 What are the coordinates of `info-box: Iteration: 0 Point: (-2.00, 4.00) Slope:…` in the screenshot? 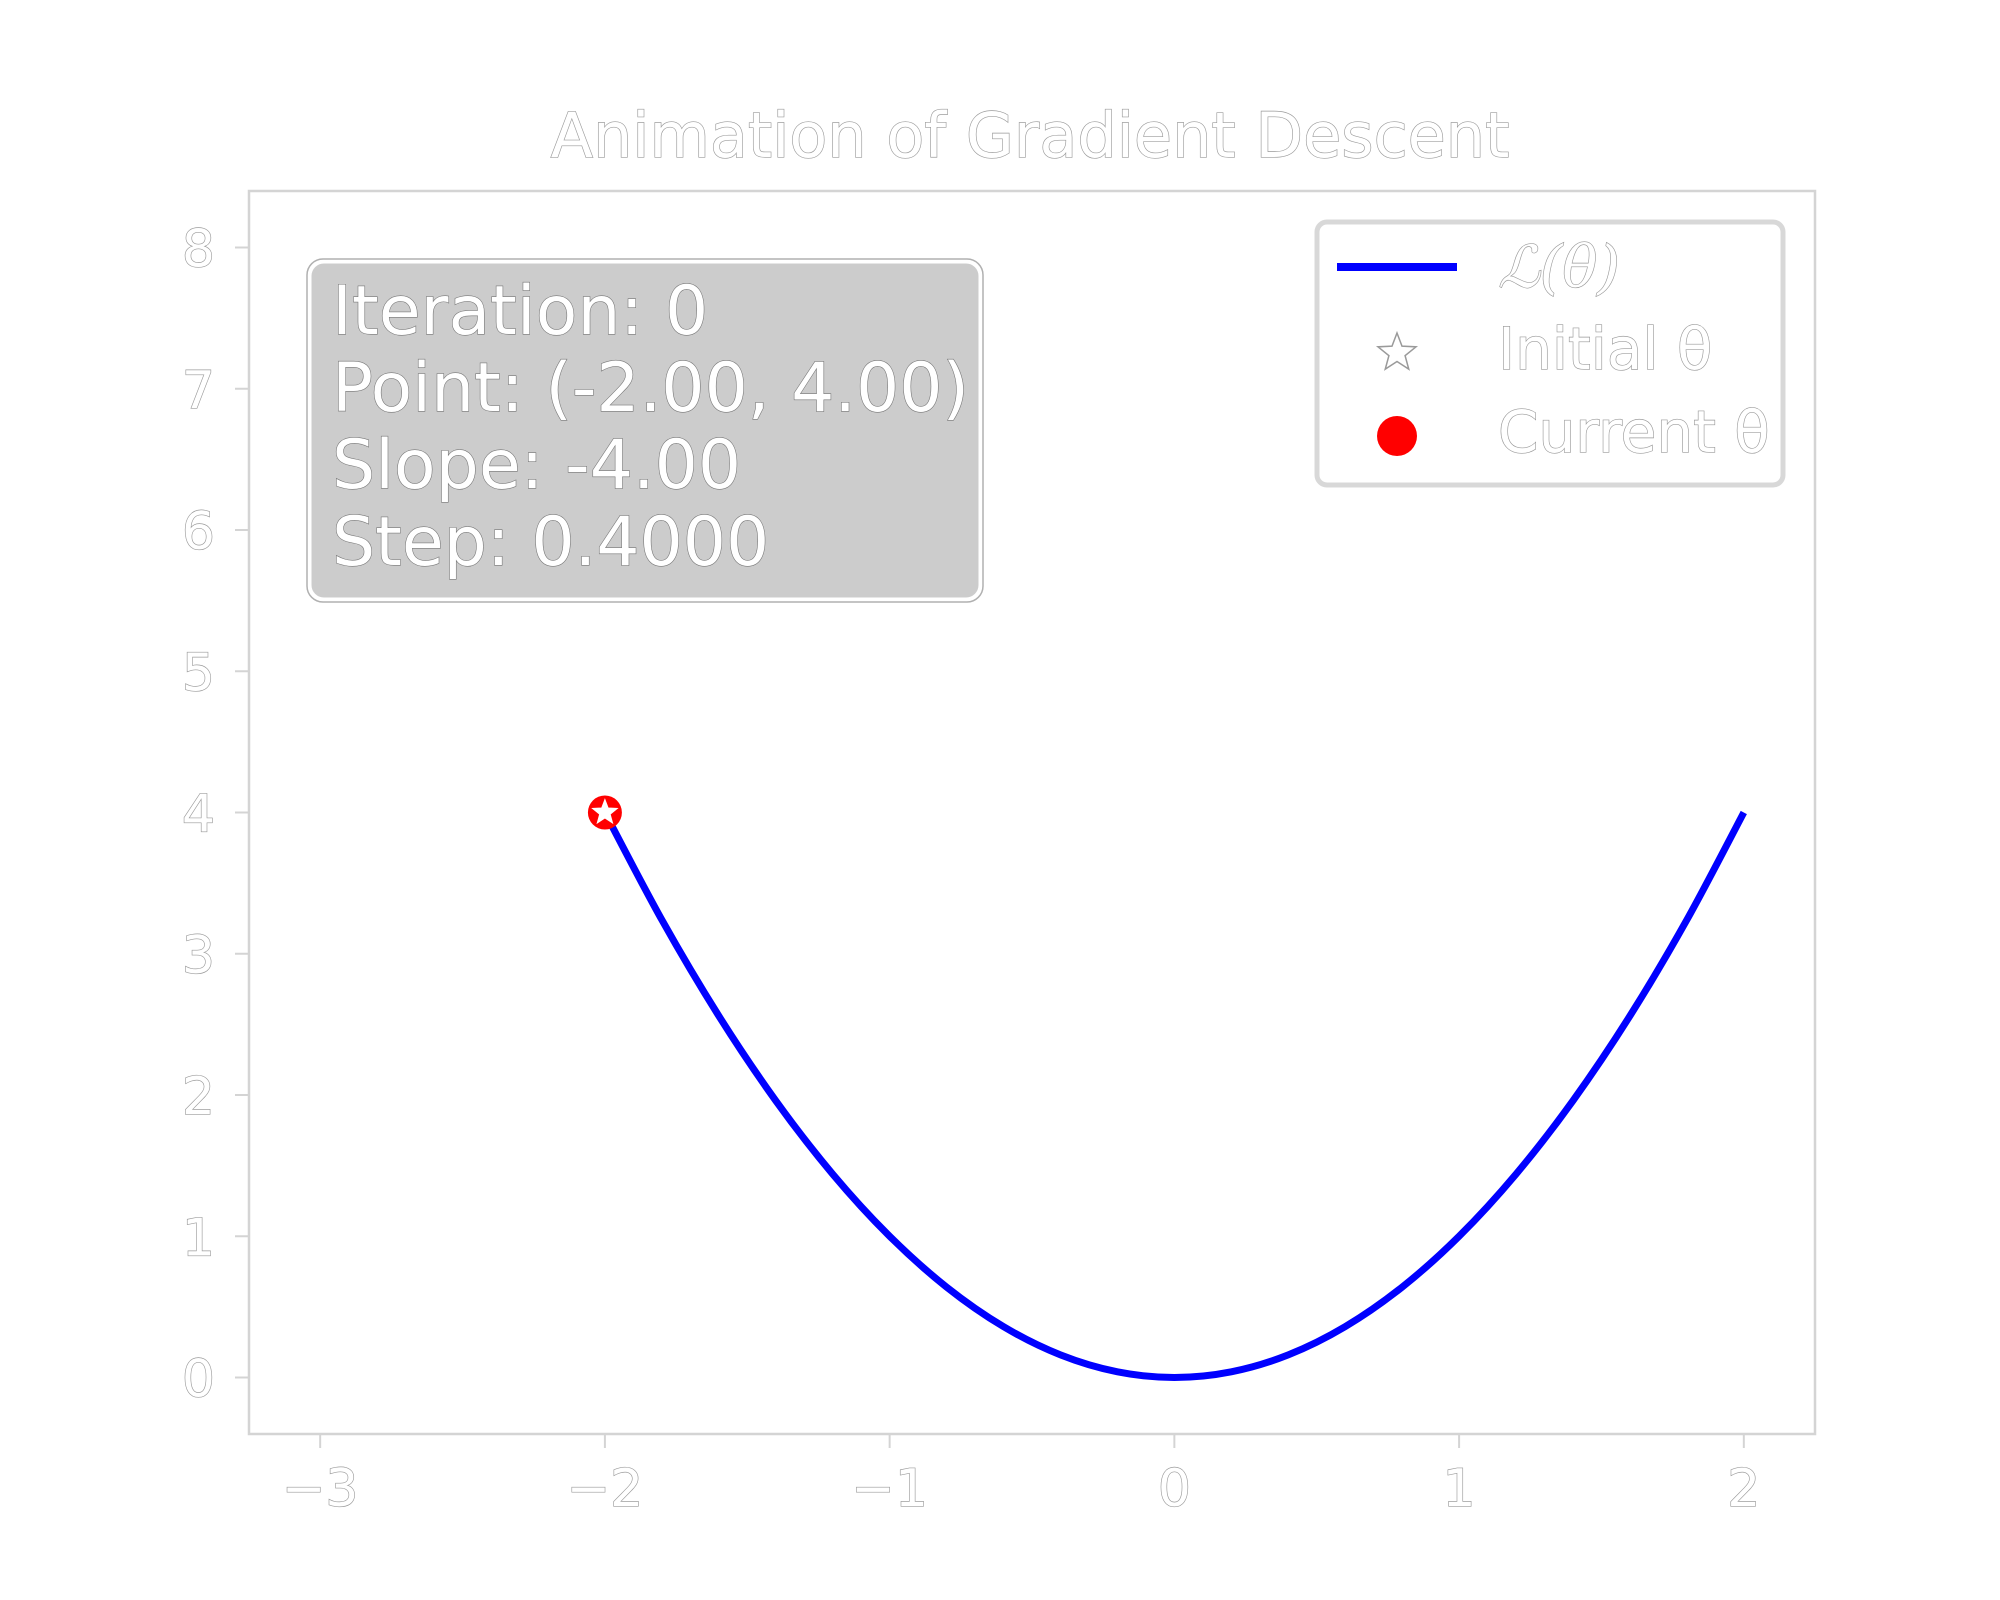 It's located at (645, 430).